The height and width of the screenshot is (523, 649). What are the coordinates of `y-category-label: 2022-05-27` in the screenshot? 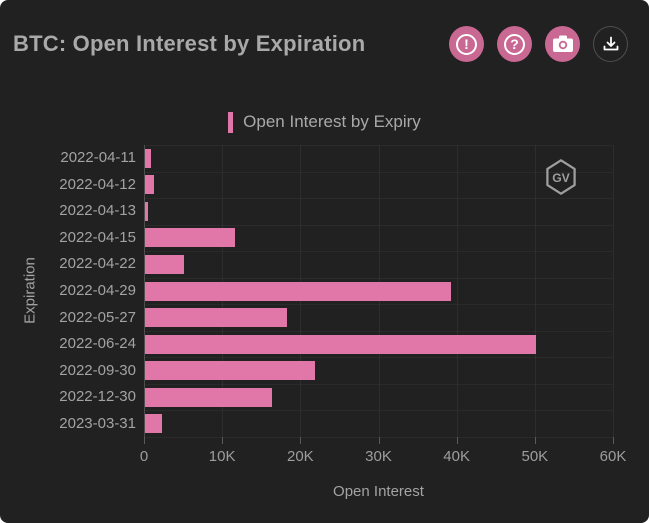 It's located at (97, 317).